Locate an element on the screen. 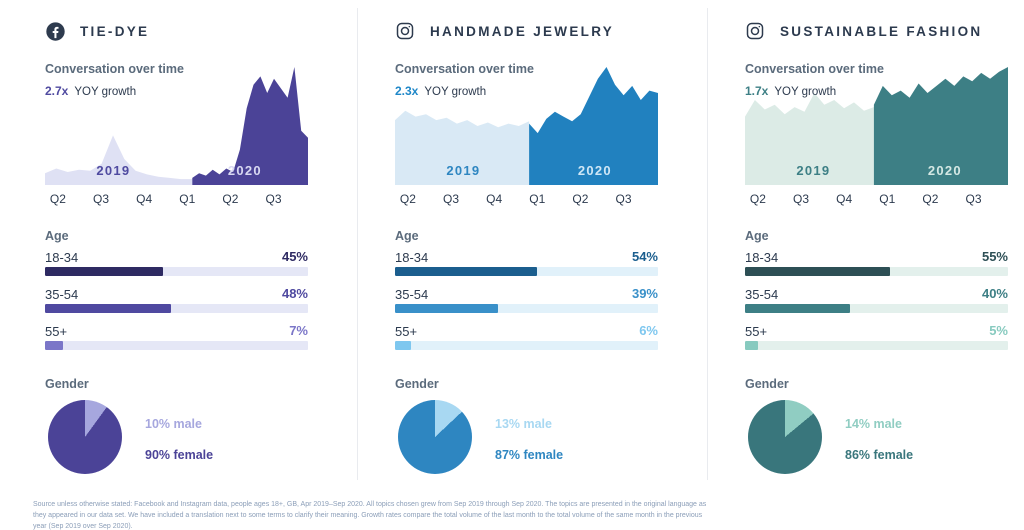 Image resolution: width=1024 pixels, height=530 pixels. age-percentage: 7% is located at coordinates (298, 330).